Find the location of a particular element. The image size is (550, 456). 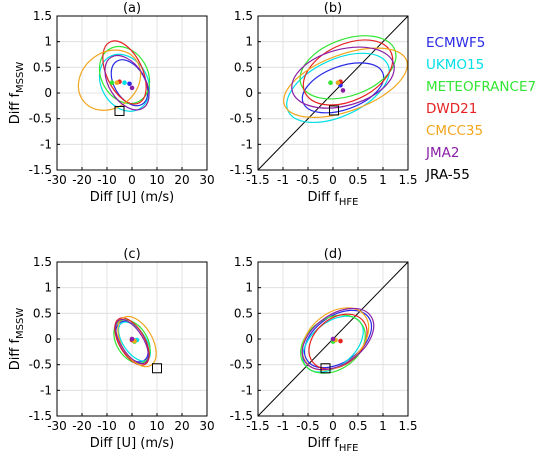

legend-entry-ukmo15: UKMO15 is located at coordinates (455, 65).